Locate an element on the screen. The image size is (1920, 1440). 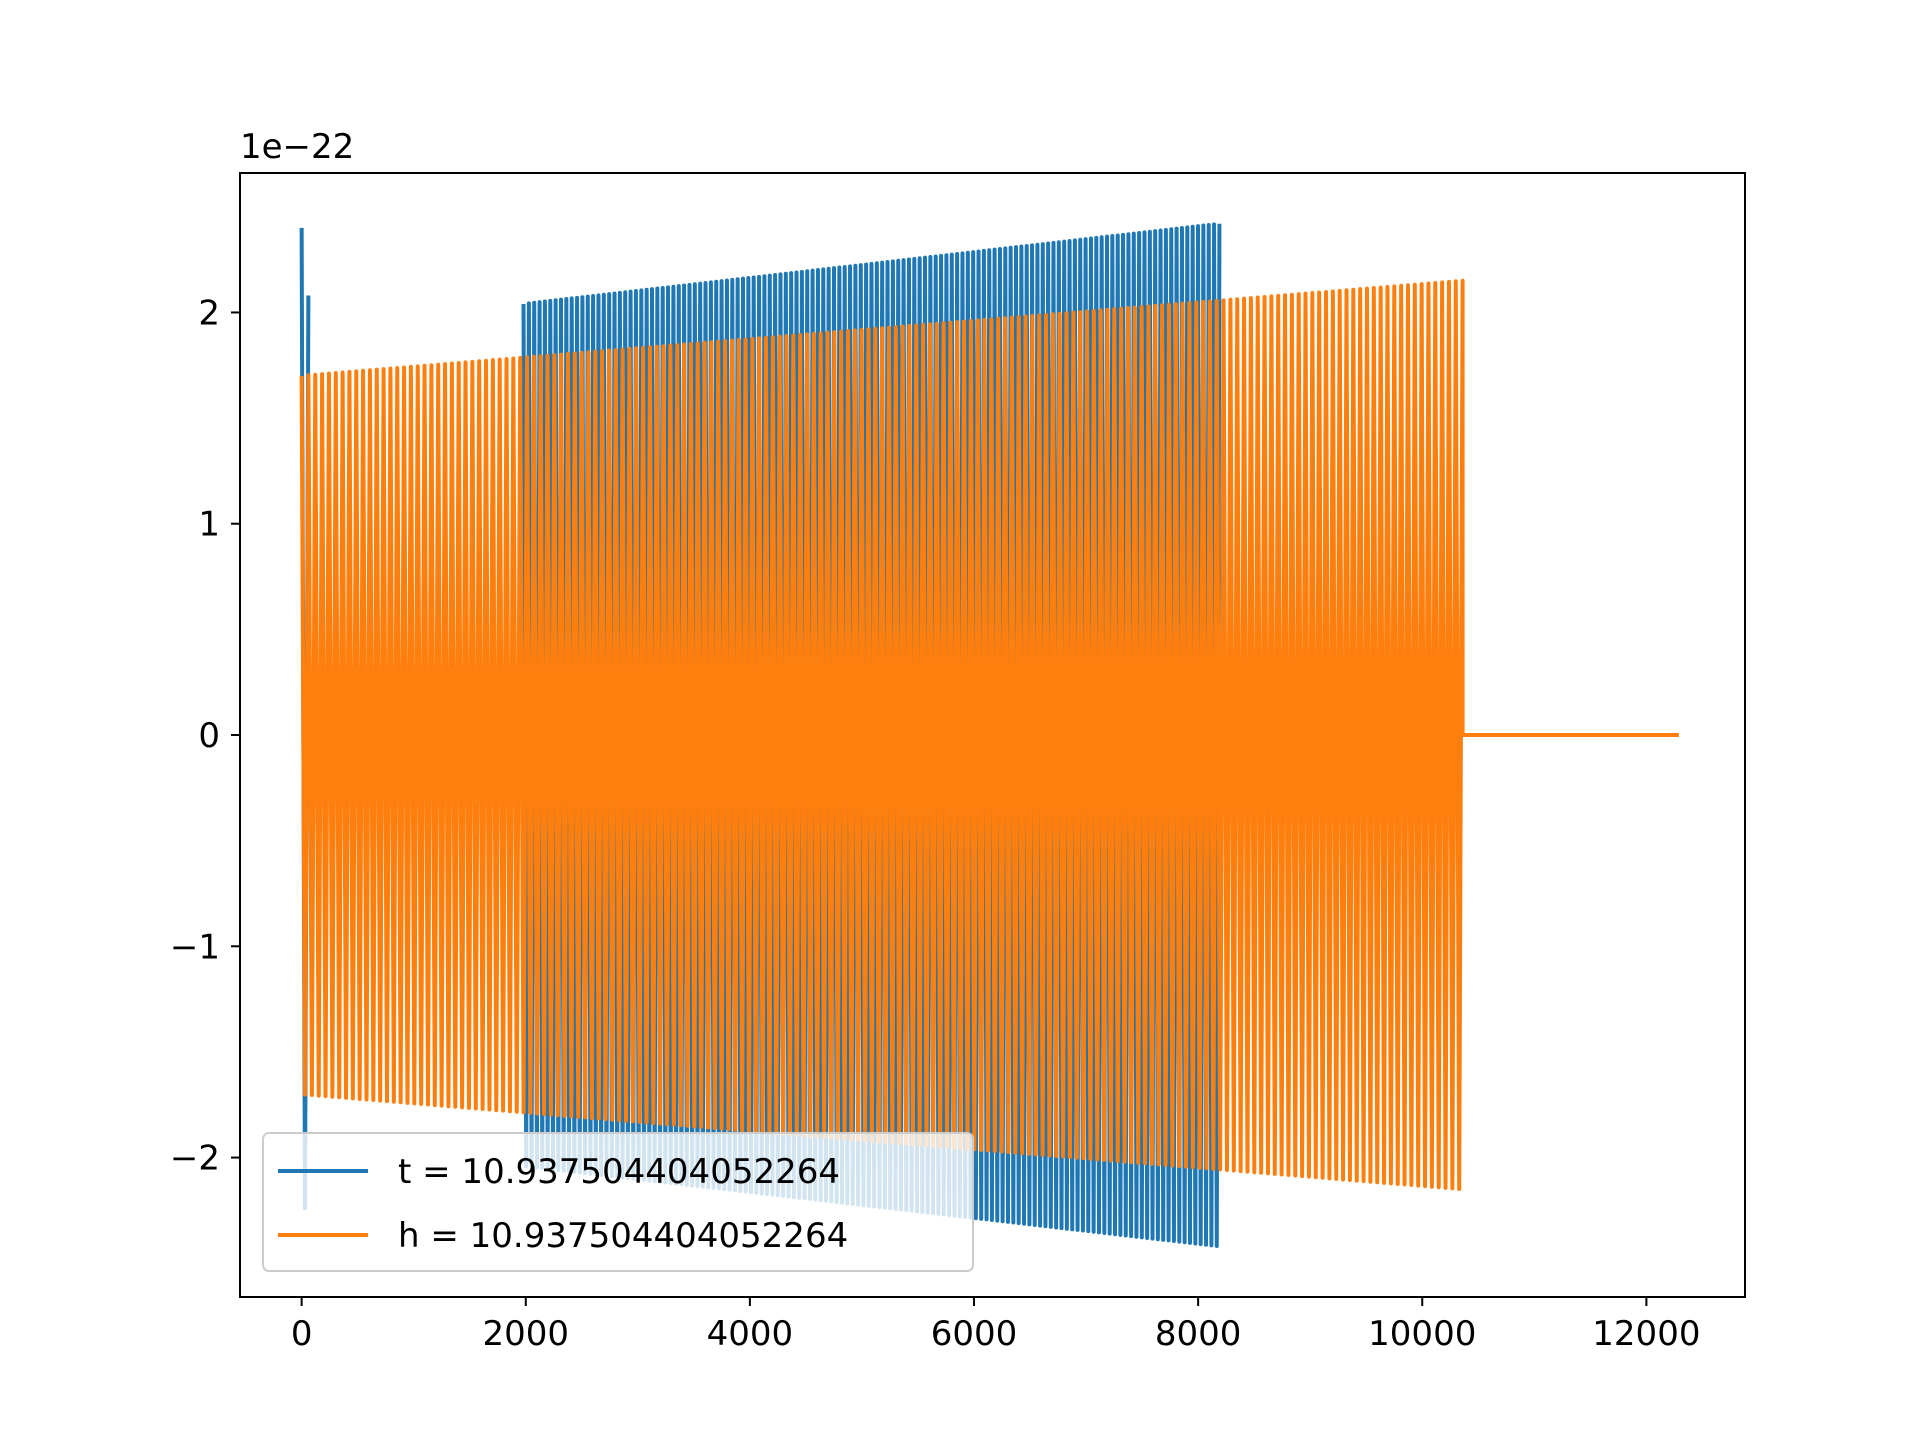
x-tick-label: 0 is located at coordinates (302, 1334).